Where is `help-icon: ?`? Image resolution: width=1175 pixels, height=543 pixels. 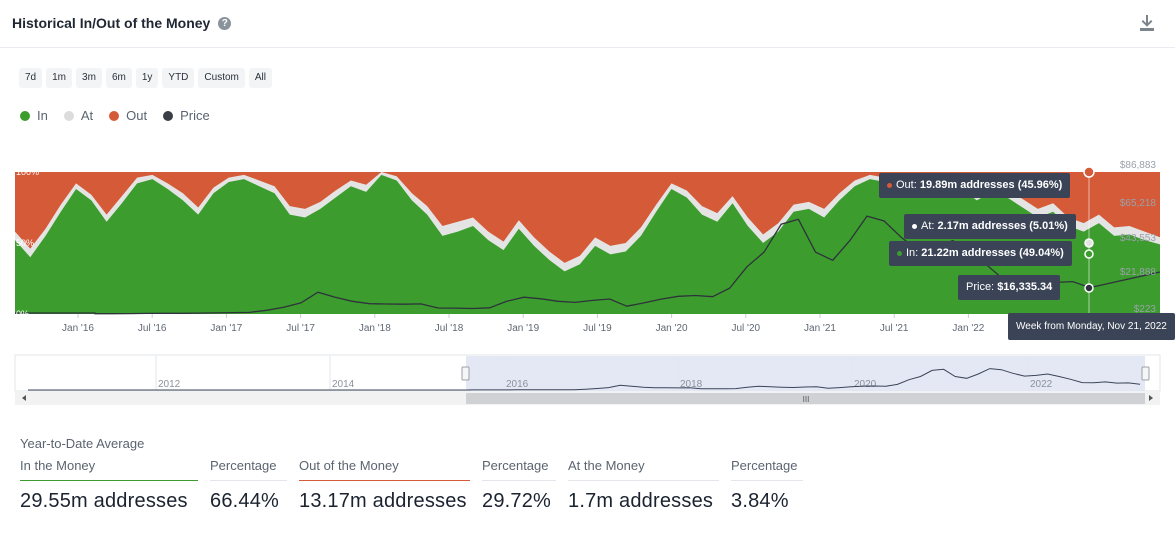
help-icon: ? is located at coordinates (225, 23).